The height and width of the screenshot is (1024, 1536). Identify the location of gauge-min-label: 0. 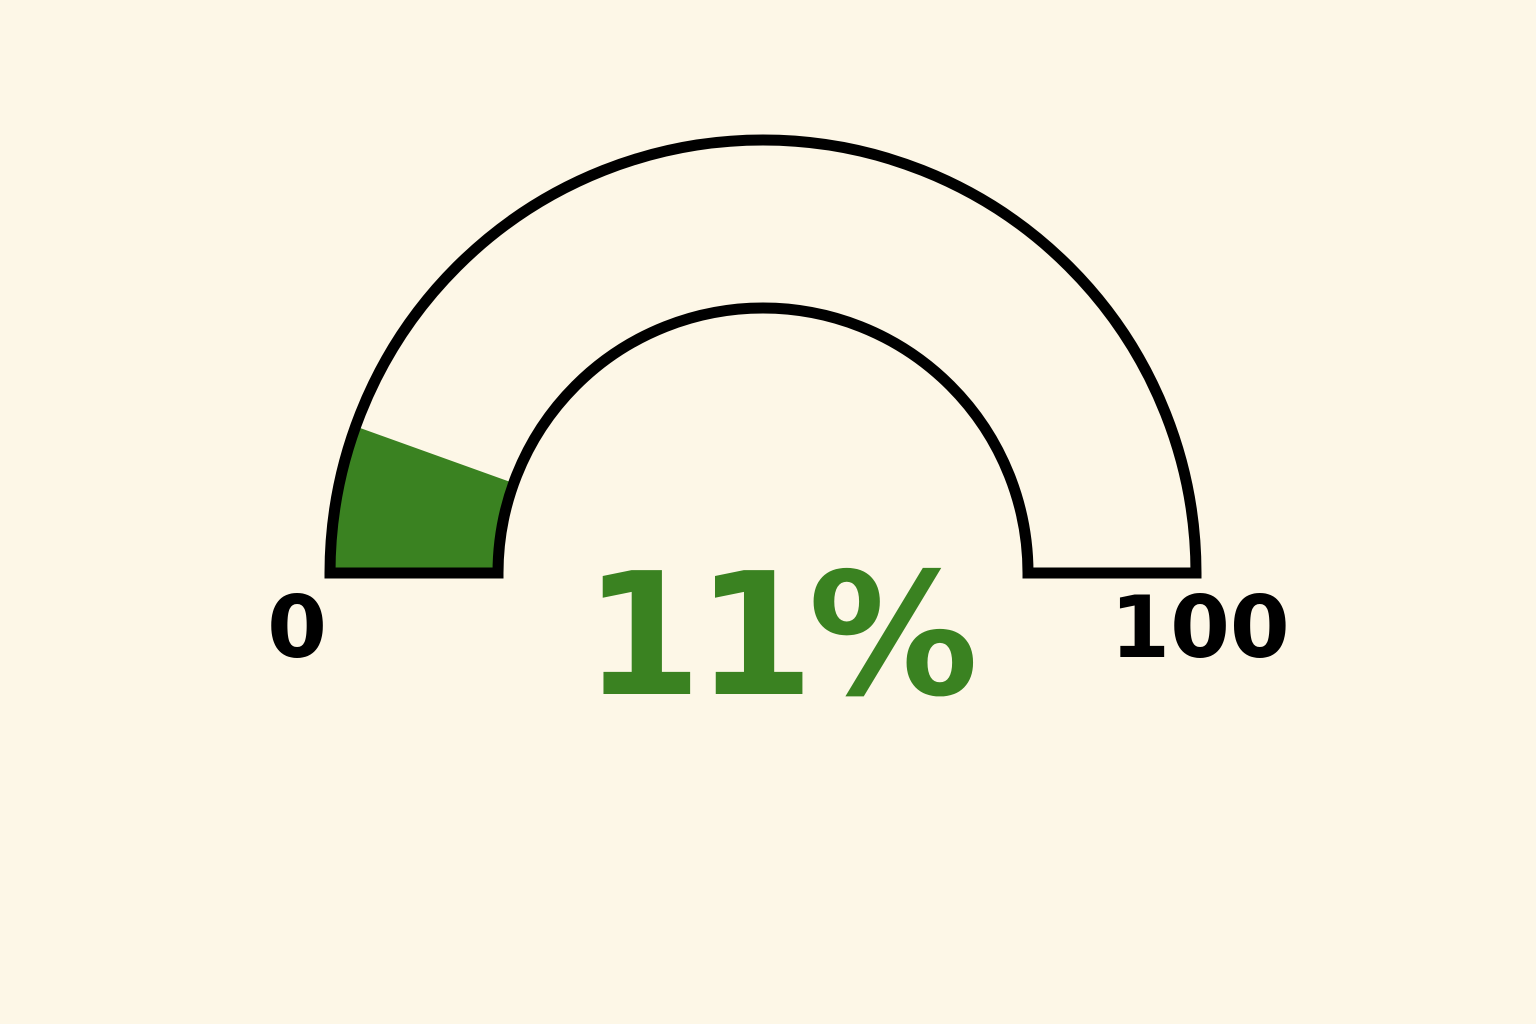
(297, 628).